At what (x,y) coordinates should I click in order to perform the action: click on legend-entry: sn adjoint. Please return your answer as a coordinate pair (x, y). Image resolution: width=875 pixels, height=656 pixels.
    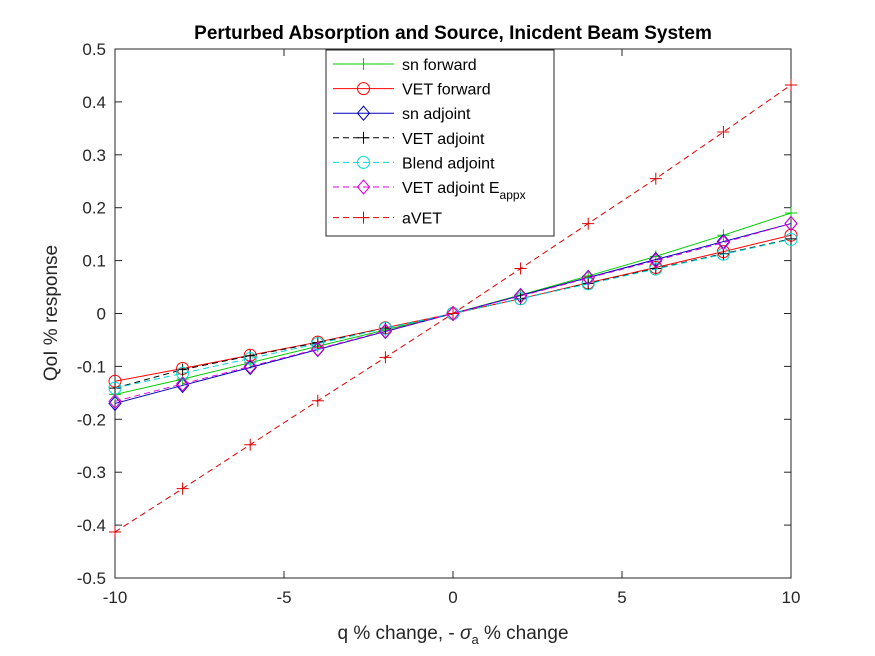
    Looking at the image, I should click on (402, 114).